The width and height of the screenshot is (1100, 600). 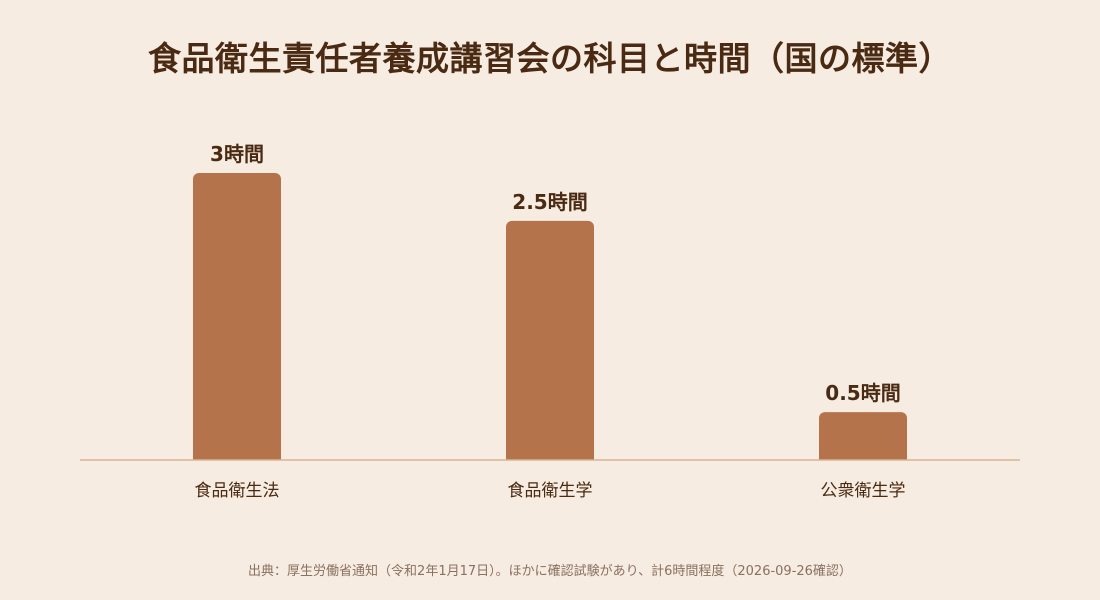 What do you see at coordinates (550, 58) in the screenshot?
I see `chart-title: 食品衛生責任者養成講習会の科目と時間（国の標準）` at bounding box center [550, 58].